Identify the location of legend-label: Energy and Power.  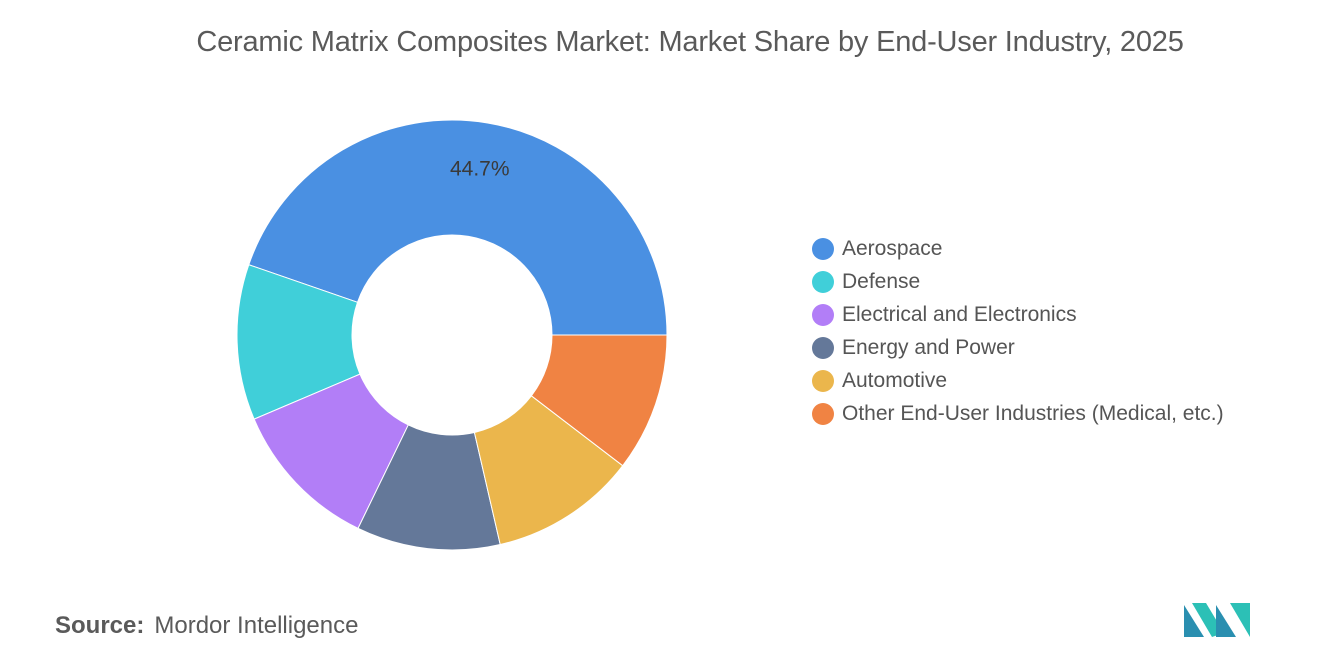
(928, 347).